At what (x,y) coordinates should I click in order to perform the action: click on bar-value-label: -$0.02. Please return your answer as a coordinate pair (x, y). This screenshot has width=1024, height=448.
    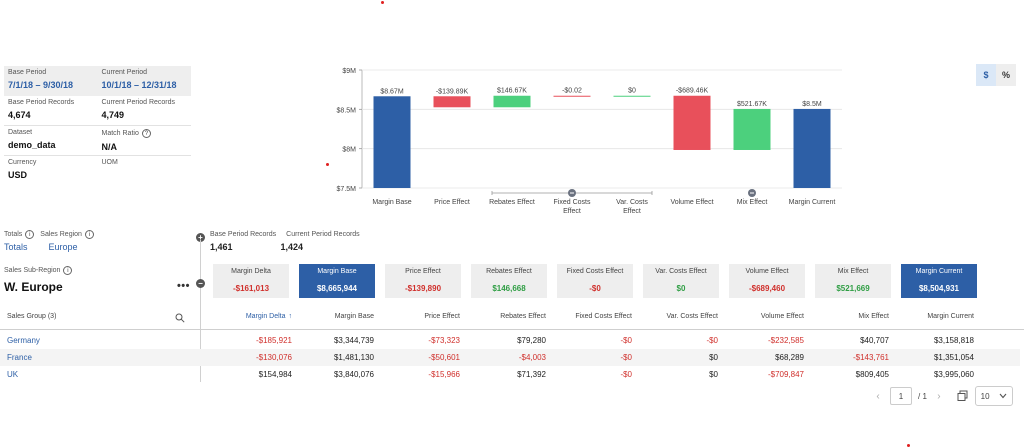
    Looking at the image, I should click on (572, 91).